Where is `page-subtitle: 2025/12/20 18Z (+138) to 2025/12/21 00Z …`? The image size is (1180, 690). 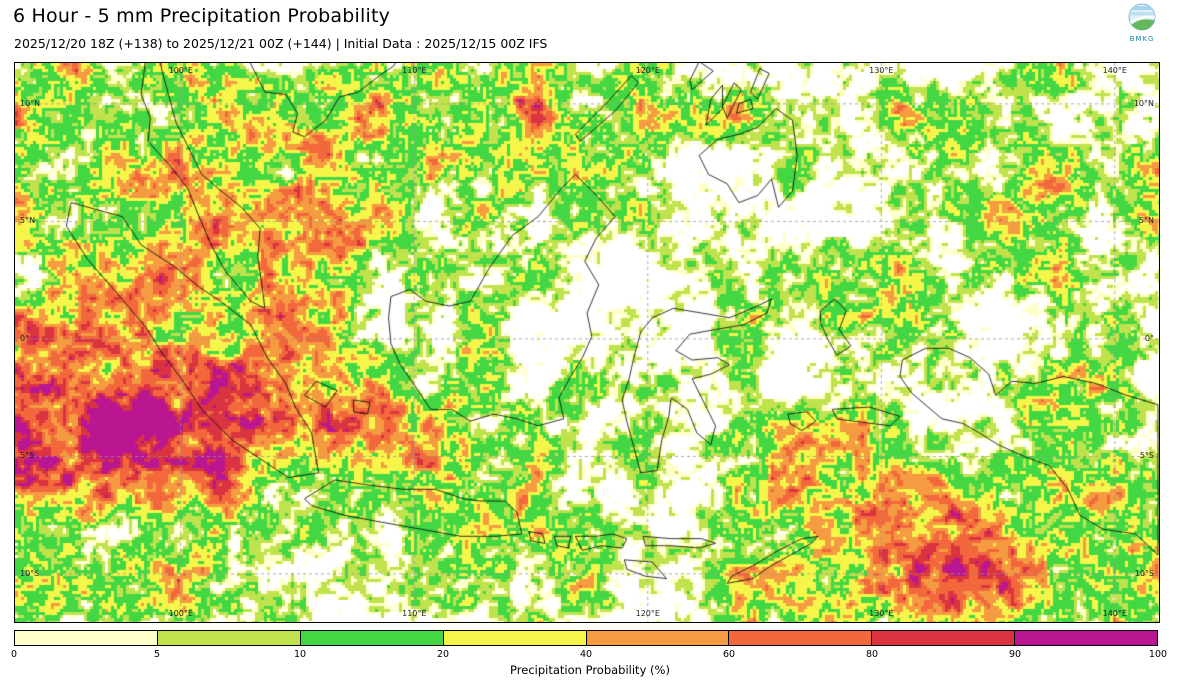
page-subtitle: 2025/12/20 18Z (+138) to 2025/12/21 00Z … is located at coordinates (281, 43).